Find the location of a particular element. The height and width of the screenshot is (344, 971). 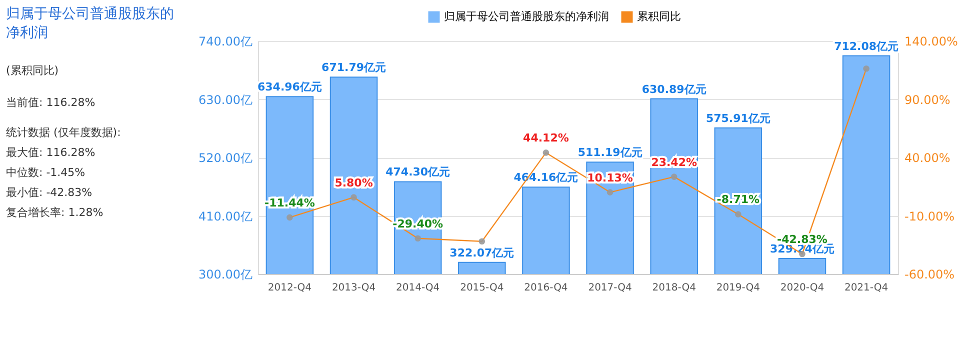

legend-label: 累积同比 is located at coordinates (659, 16).